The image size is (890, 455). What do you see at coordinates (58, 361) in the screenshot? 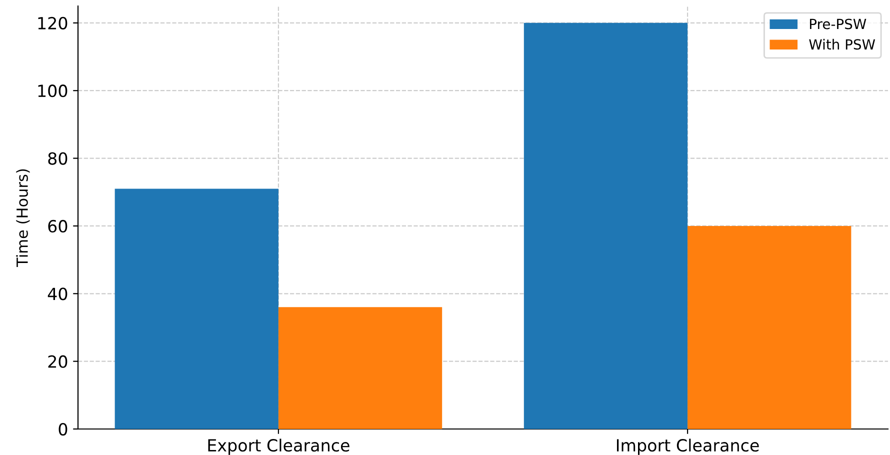
I see `y-tick-label: 20` at bounding box center [58, 361].